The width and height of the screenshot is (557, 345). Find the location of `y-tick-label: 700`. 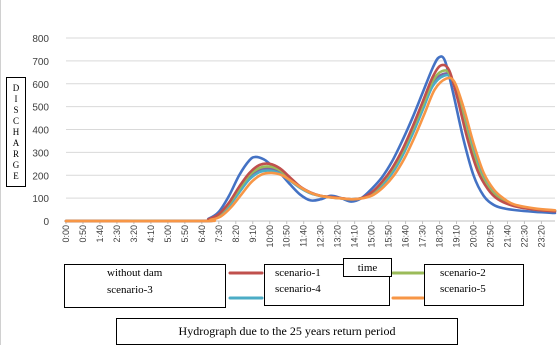

y-tick-label: 700 is located at coordinates (40, 62).